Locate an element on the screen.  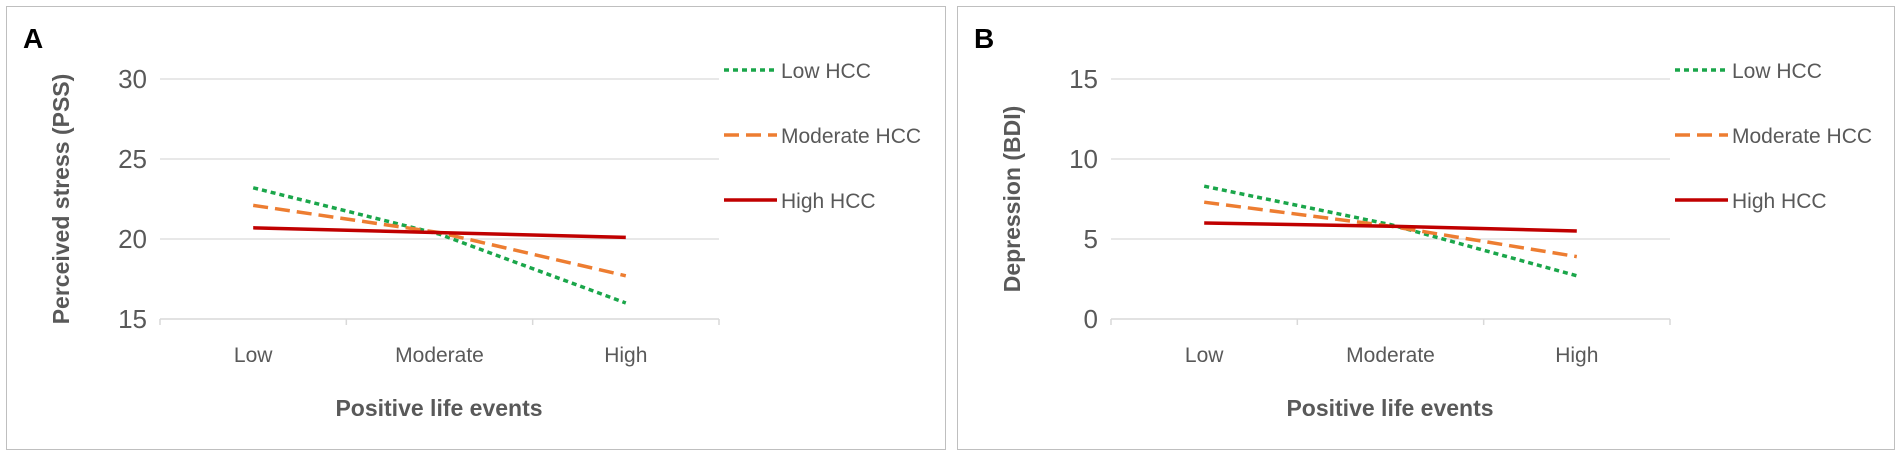
chart-b-y-tick-label: 15 is located at coordinates (1083, 79).